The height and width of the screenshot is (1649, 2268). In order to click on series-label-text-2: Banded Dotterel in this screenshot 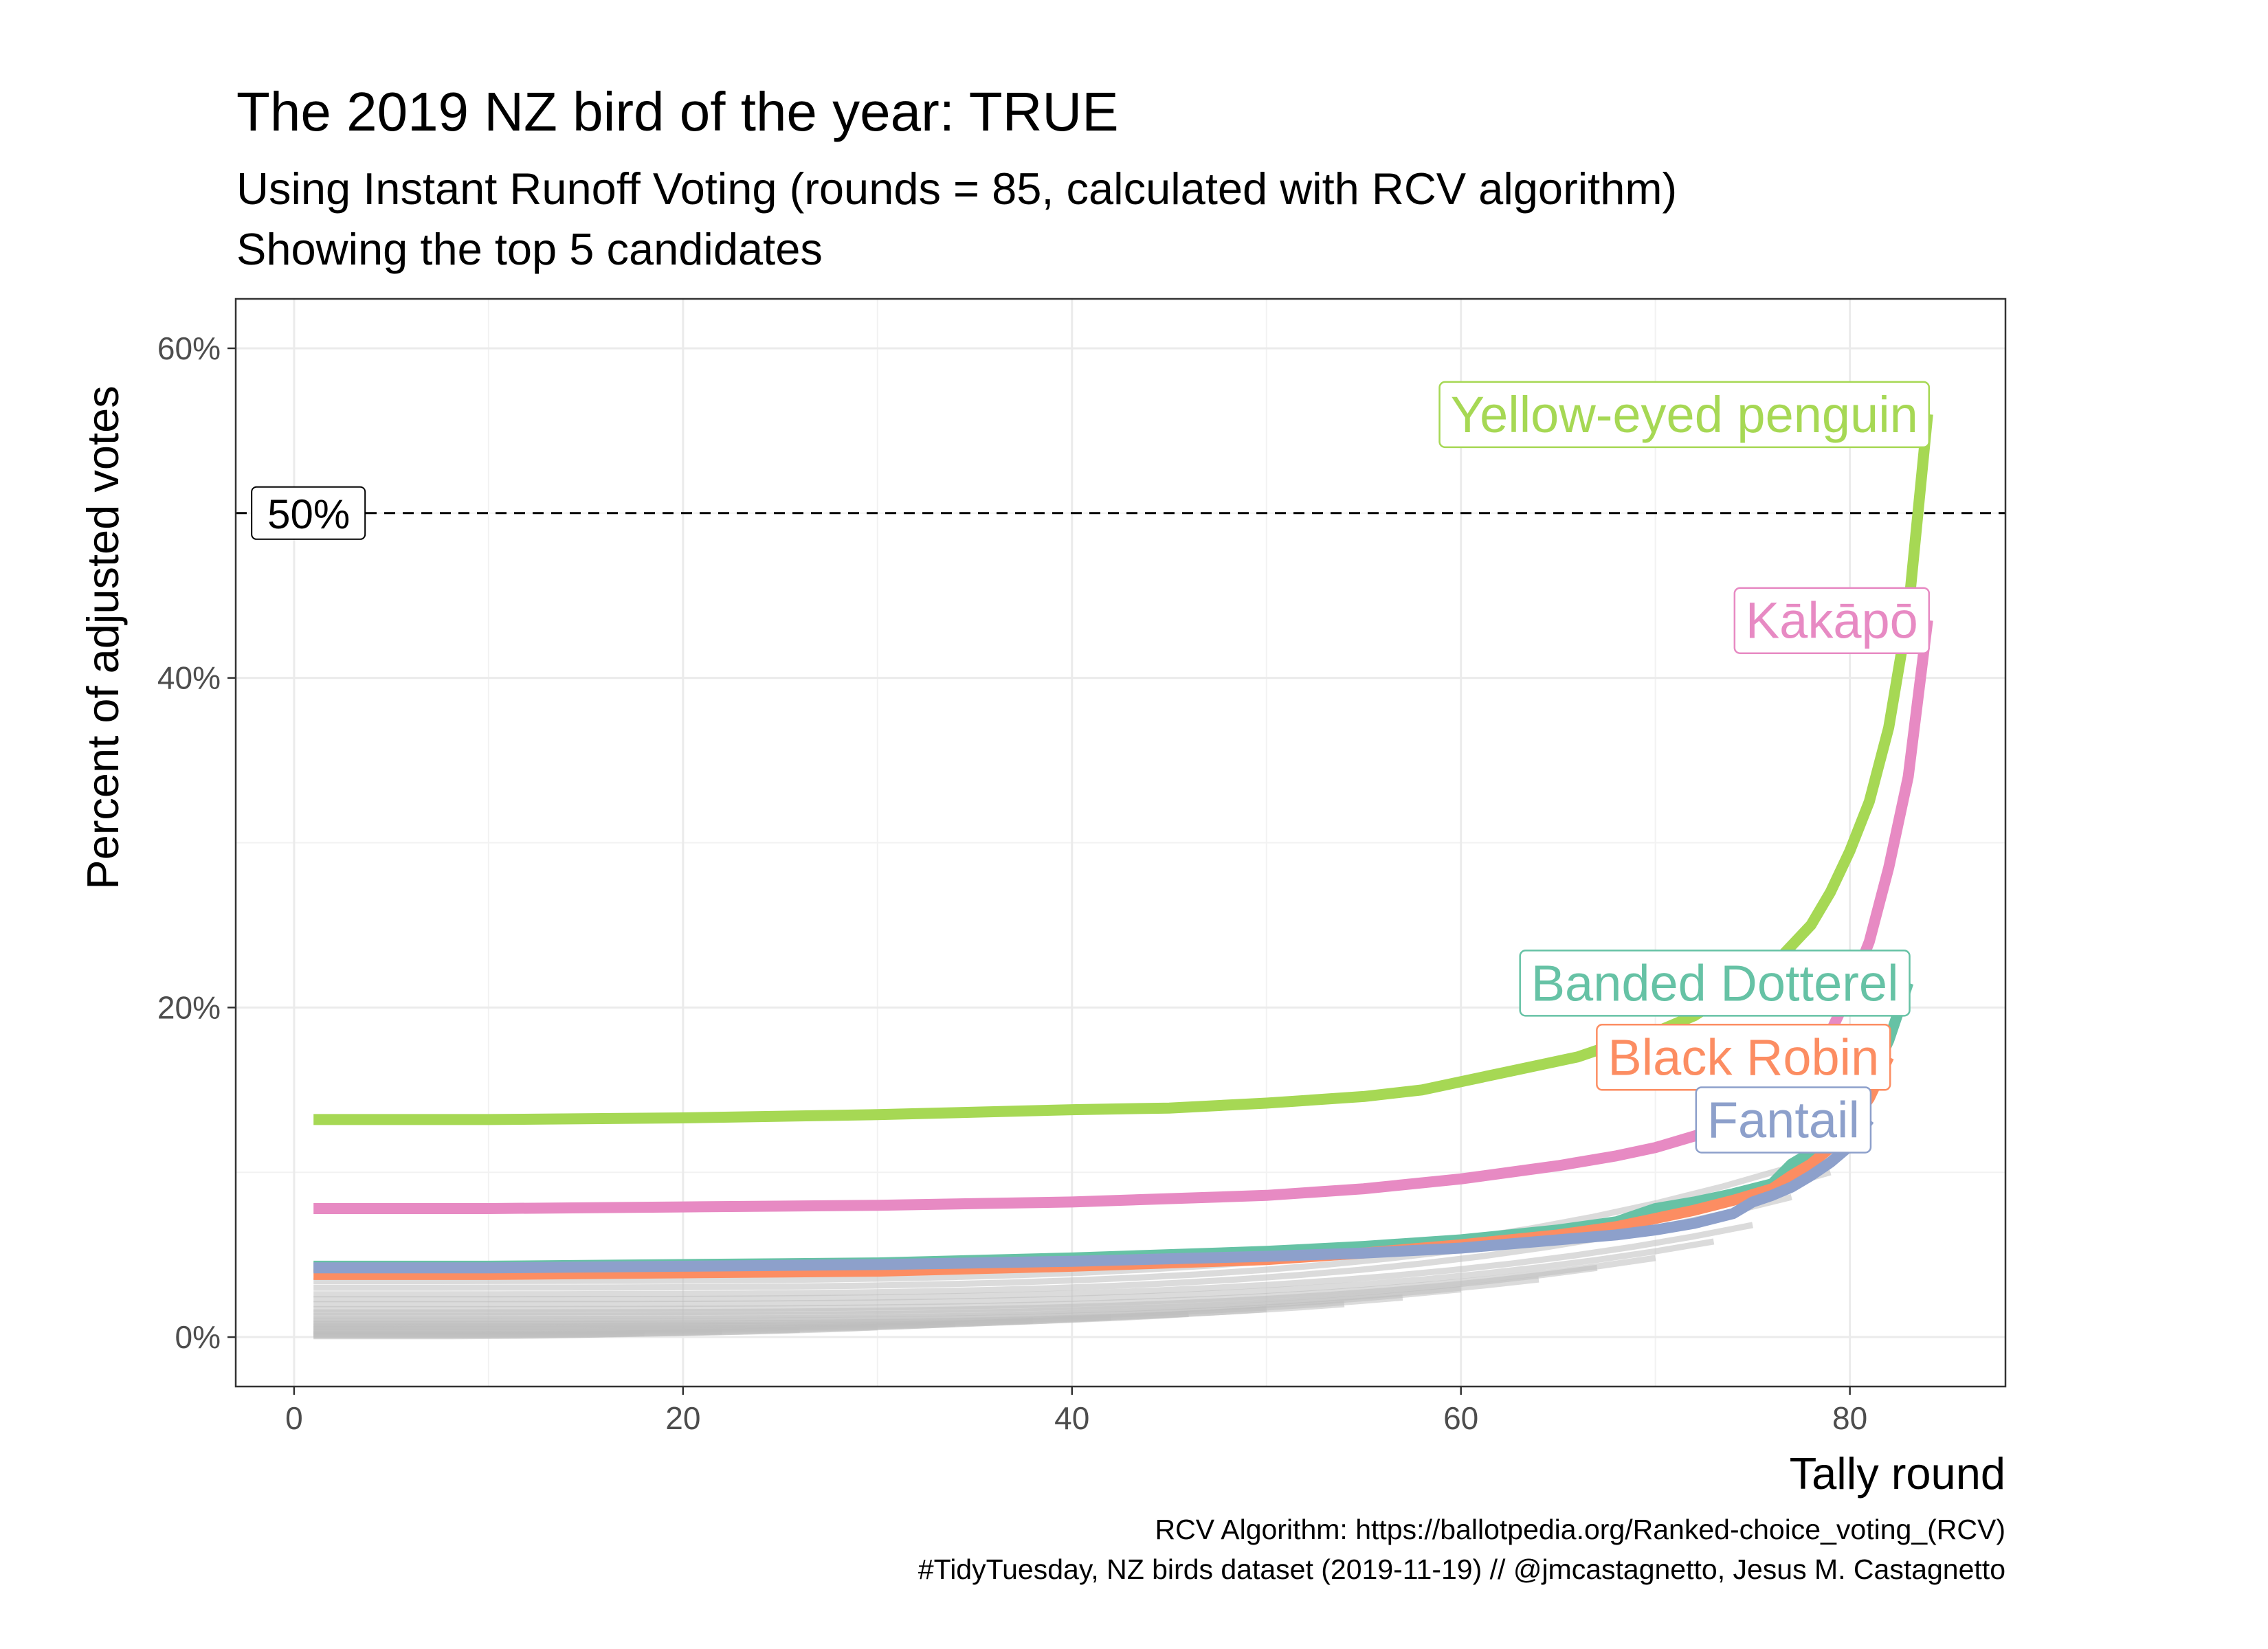, I will do `click(1715, 982)`.